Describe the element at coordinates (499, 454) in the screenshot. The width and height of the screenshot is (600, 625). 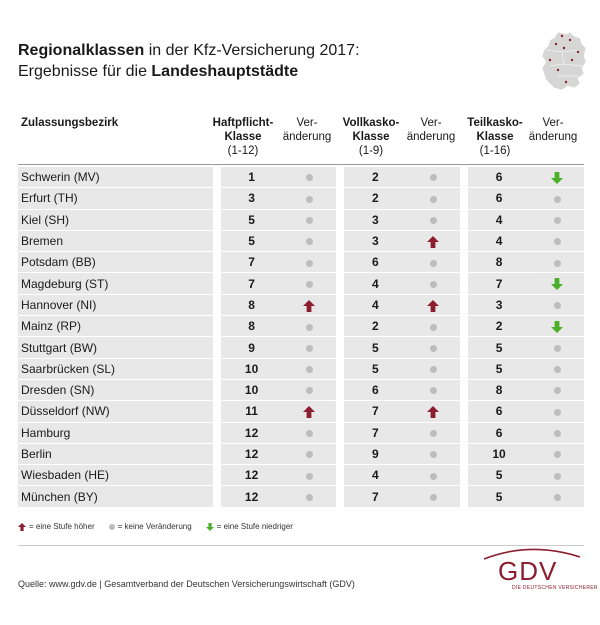
I see `teil-class: 10` at that location.